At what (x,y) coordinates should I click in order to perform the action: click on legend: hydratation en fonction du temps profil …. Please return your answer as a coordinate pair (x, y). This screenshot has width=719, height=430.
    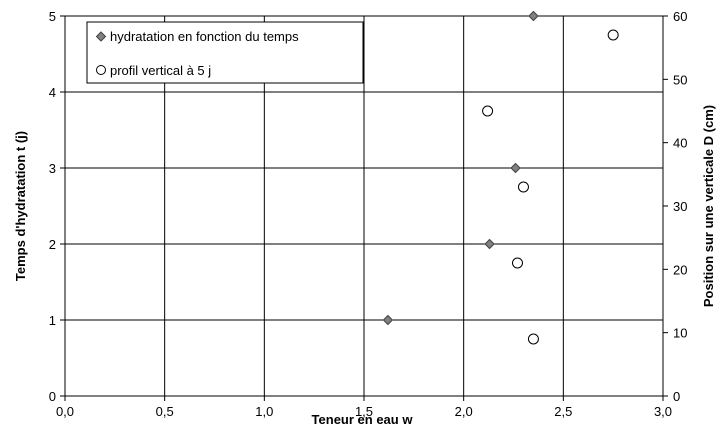
    Looking at the image, I should click on (225, 52).